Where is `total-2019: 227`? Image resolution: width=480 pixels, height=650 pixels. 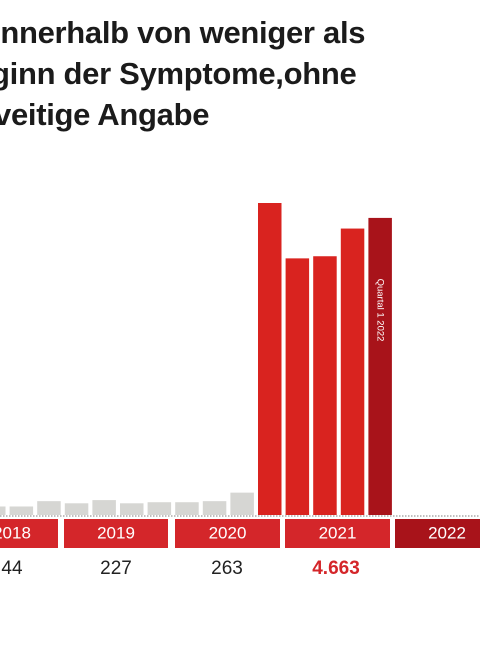
total-2019: 227 is located at coordinates (116, 568).